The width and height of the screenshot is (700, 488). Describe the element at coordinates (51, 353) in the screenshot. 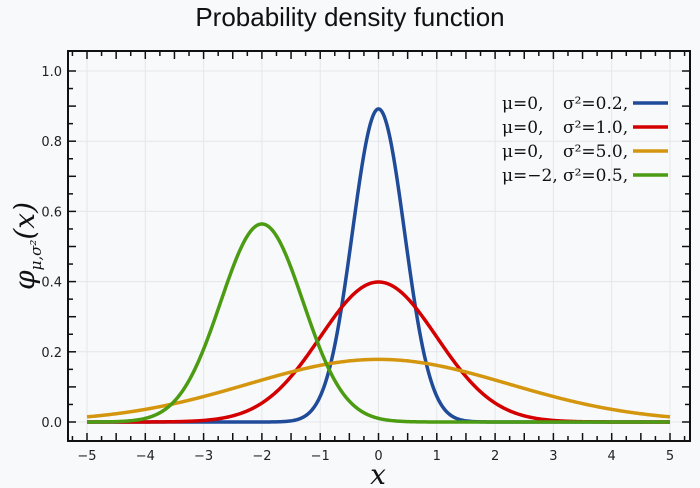

I see `y-tick-label: 0.2` at that location.